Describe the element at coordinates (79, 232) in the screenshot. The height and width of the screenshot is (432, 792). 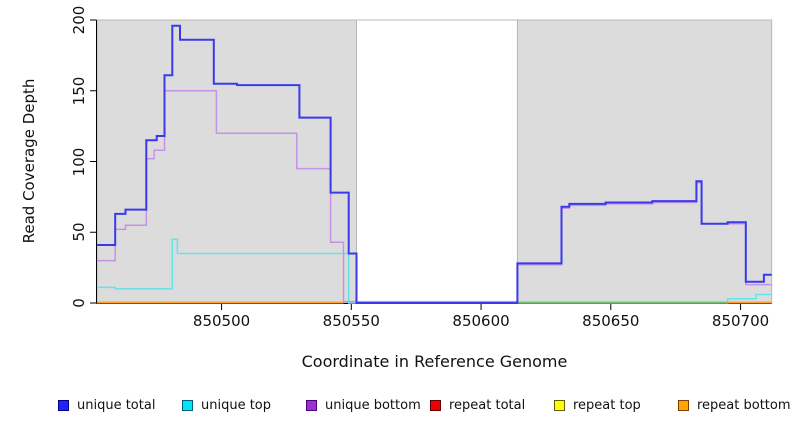
I see `y-tick-label: 50` at that location.